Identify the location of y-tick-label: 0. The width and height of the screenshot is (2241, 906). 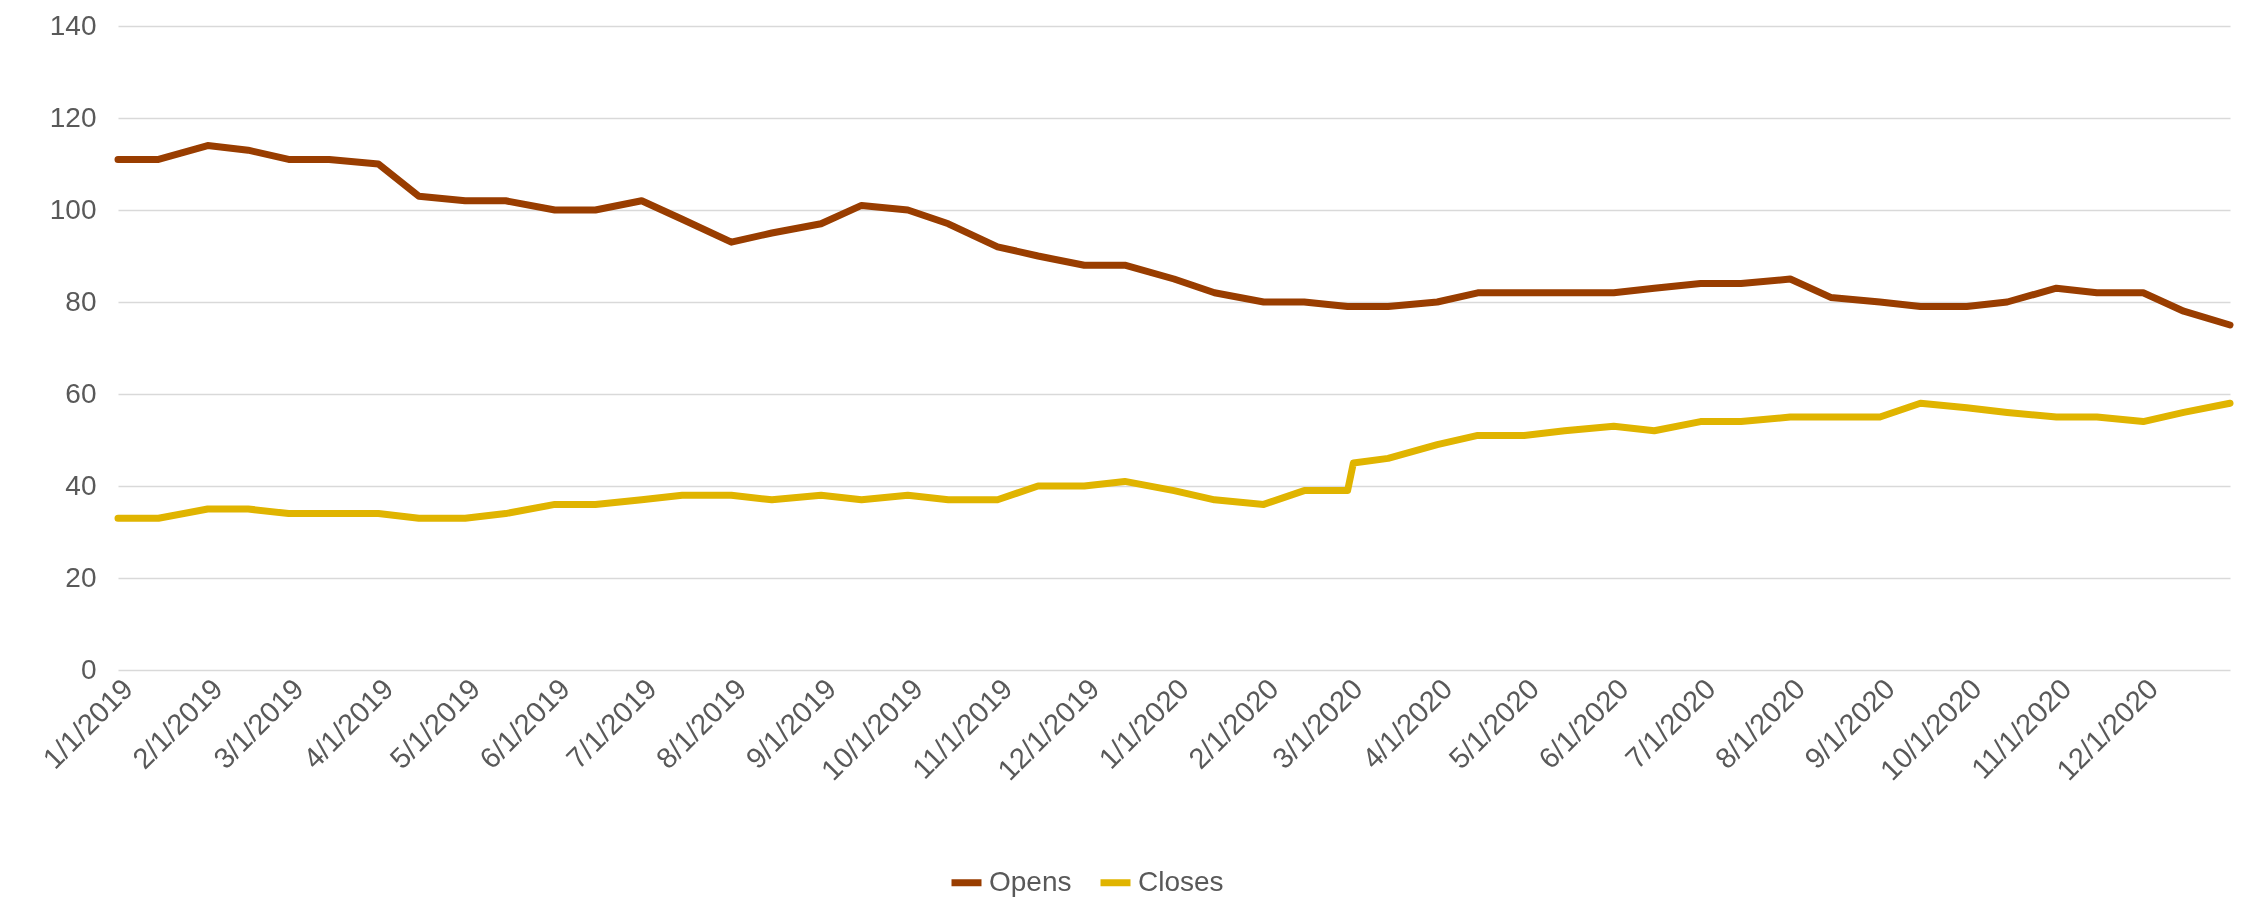
(88, 669).